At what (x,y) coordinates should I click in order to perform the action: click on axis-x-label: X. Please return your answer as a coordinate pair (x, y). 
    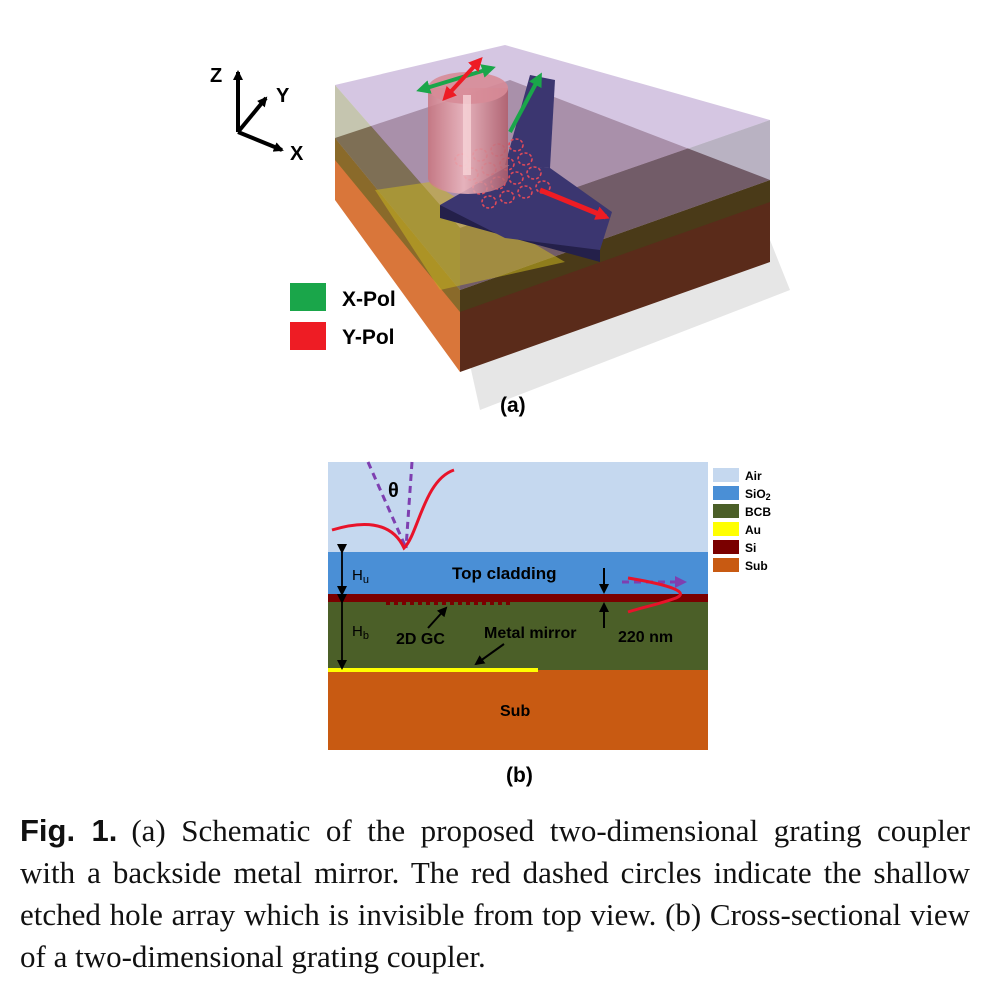
    Looking at the image, I should click on (297, 154).